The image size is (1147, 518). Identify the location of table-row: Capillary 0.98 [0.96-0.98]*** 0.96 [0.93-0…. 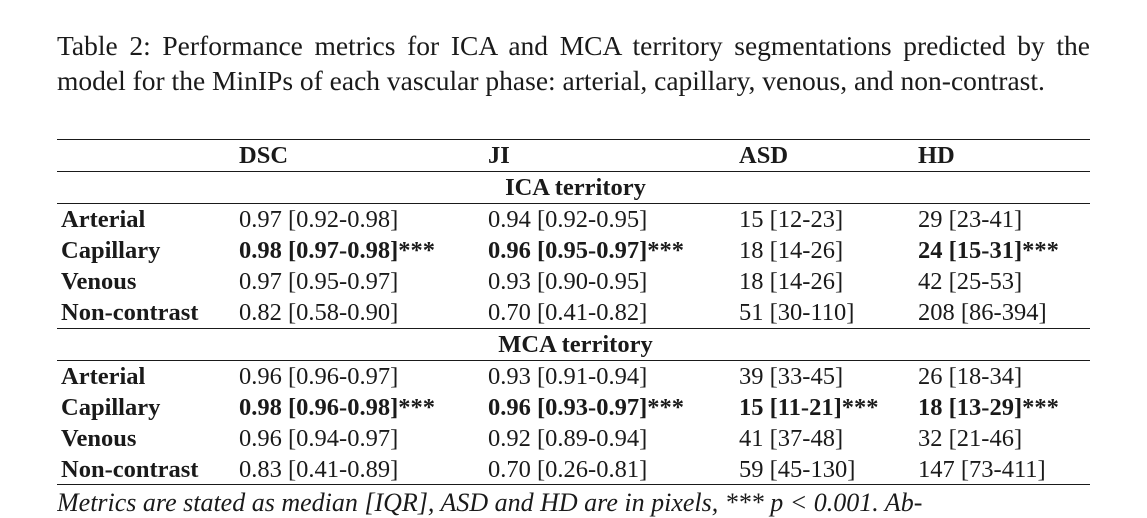
(573, 407).